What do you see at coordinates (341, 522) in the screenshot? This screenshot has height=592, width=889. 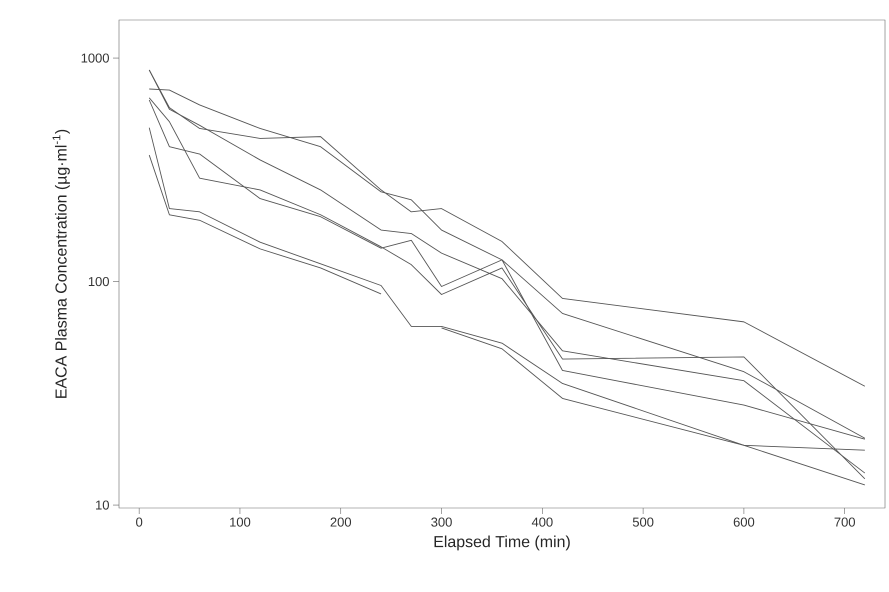 I see `x-tick-label: 200` at bounding box center [341, 522].